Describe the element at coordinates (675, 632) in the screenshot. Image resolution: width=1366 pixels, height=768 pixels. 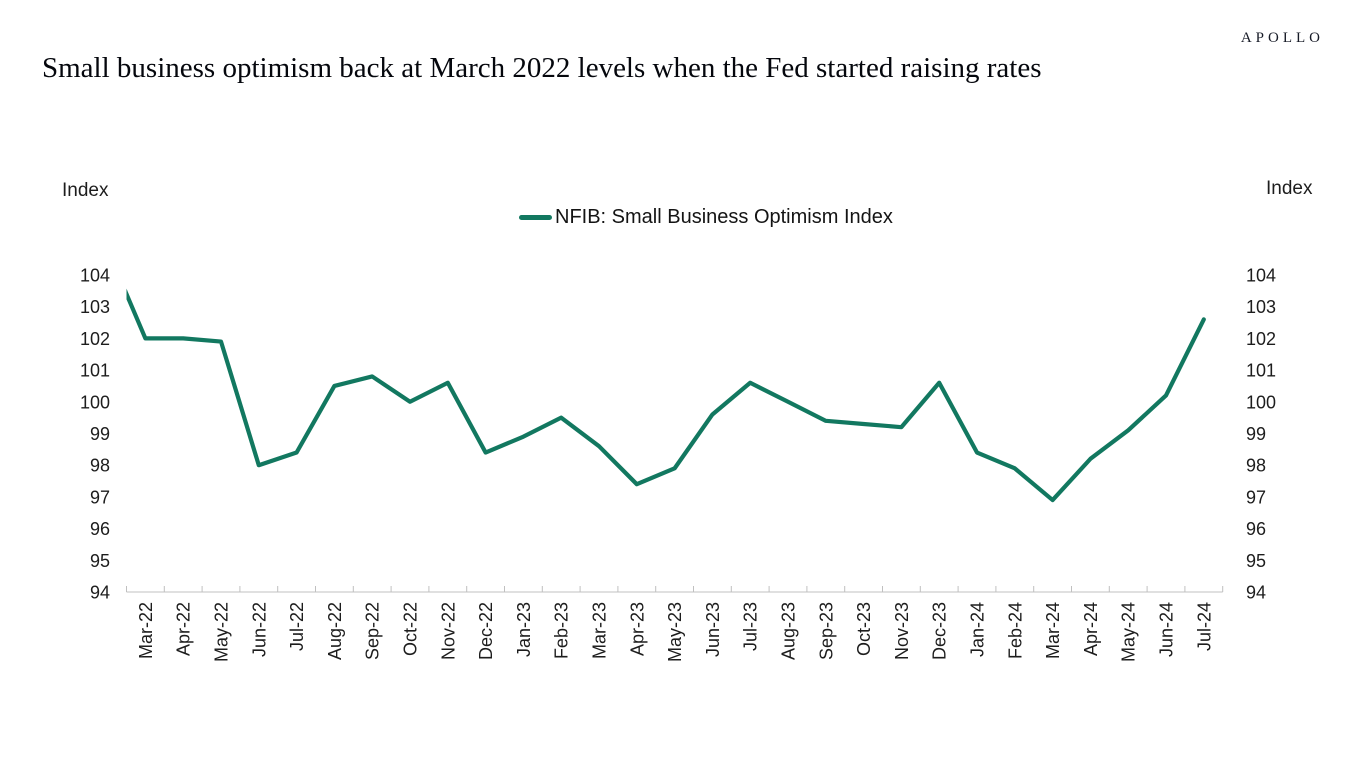
I see `x-axis-tick-label: May-23` at that location.